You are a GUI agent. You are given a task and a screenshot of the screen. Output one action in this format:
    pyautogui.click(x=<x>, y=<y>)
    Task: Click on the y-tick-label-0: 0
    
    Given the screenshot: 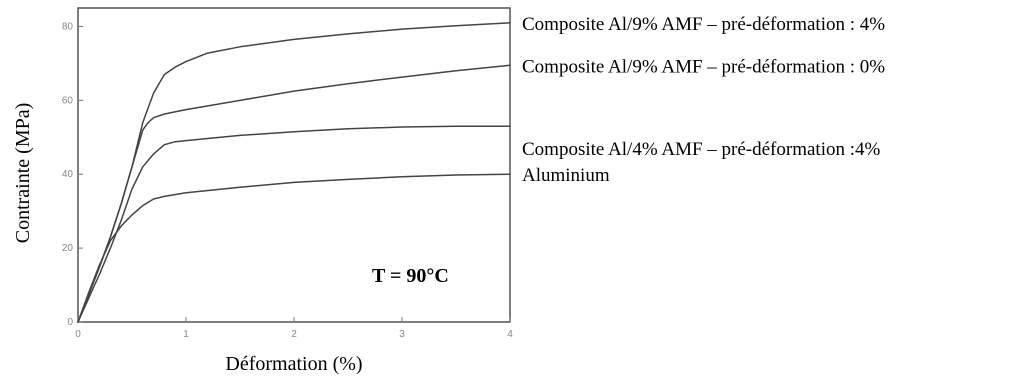 What is the action you would take?
    pyautogui.click(x=70, y=322)
    